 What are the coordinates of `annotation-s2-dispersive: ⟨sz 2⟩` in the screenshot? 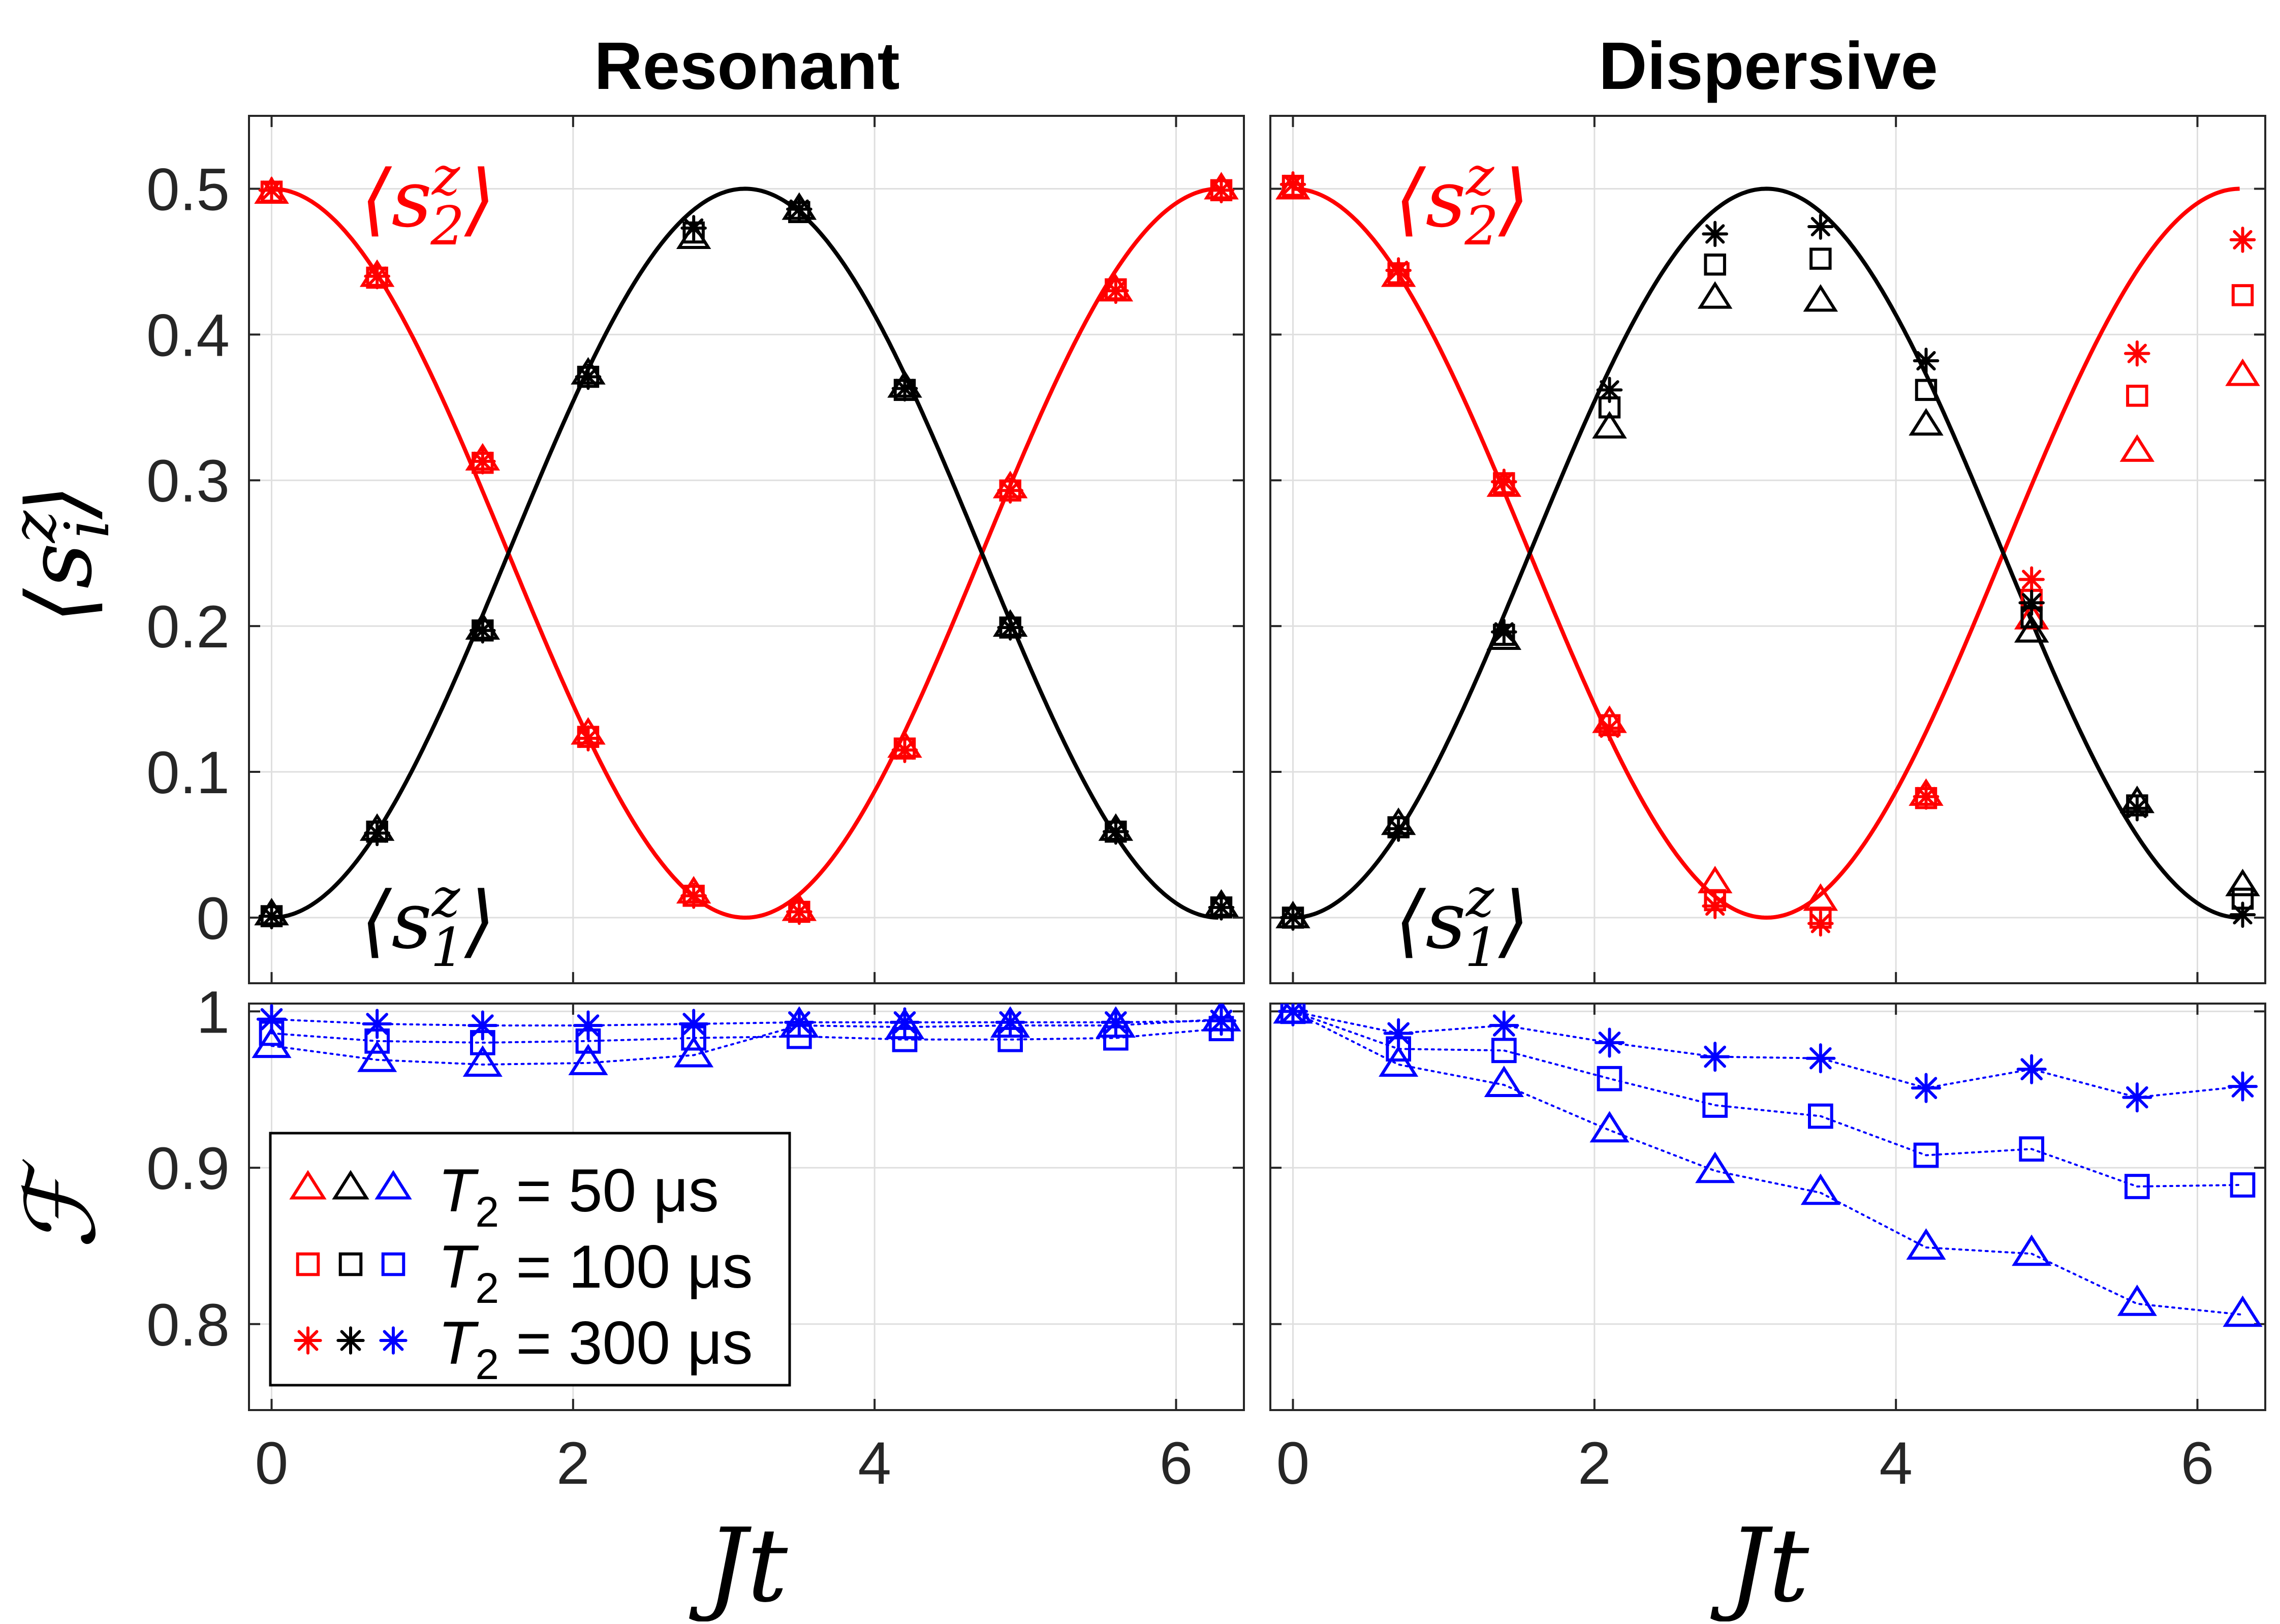 It's located at (1462, 201).